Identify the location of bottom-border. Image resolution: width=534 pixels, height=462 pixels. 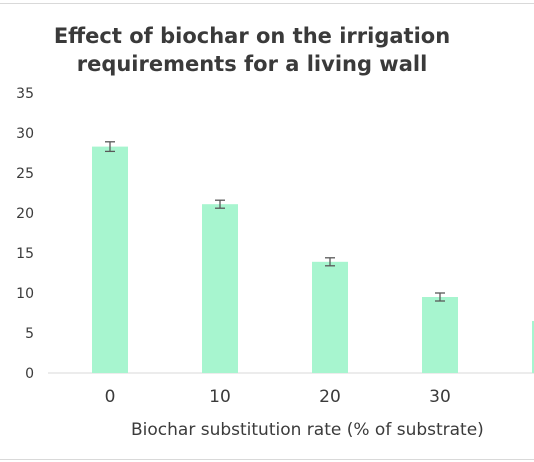
(267, 459).